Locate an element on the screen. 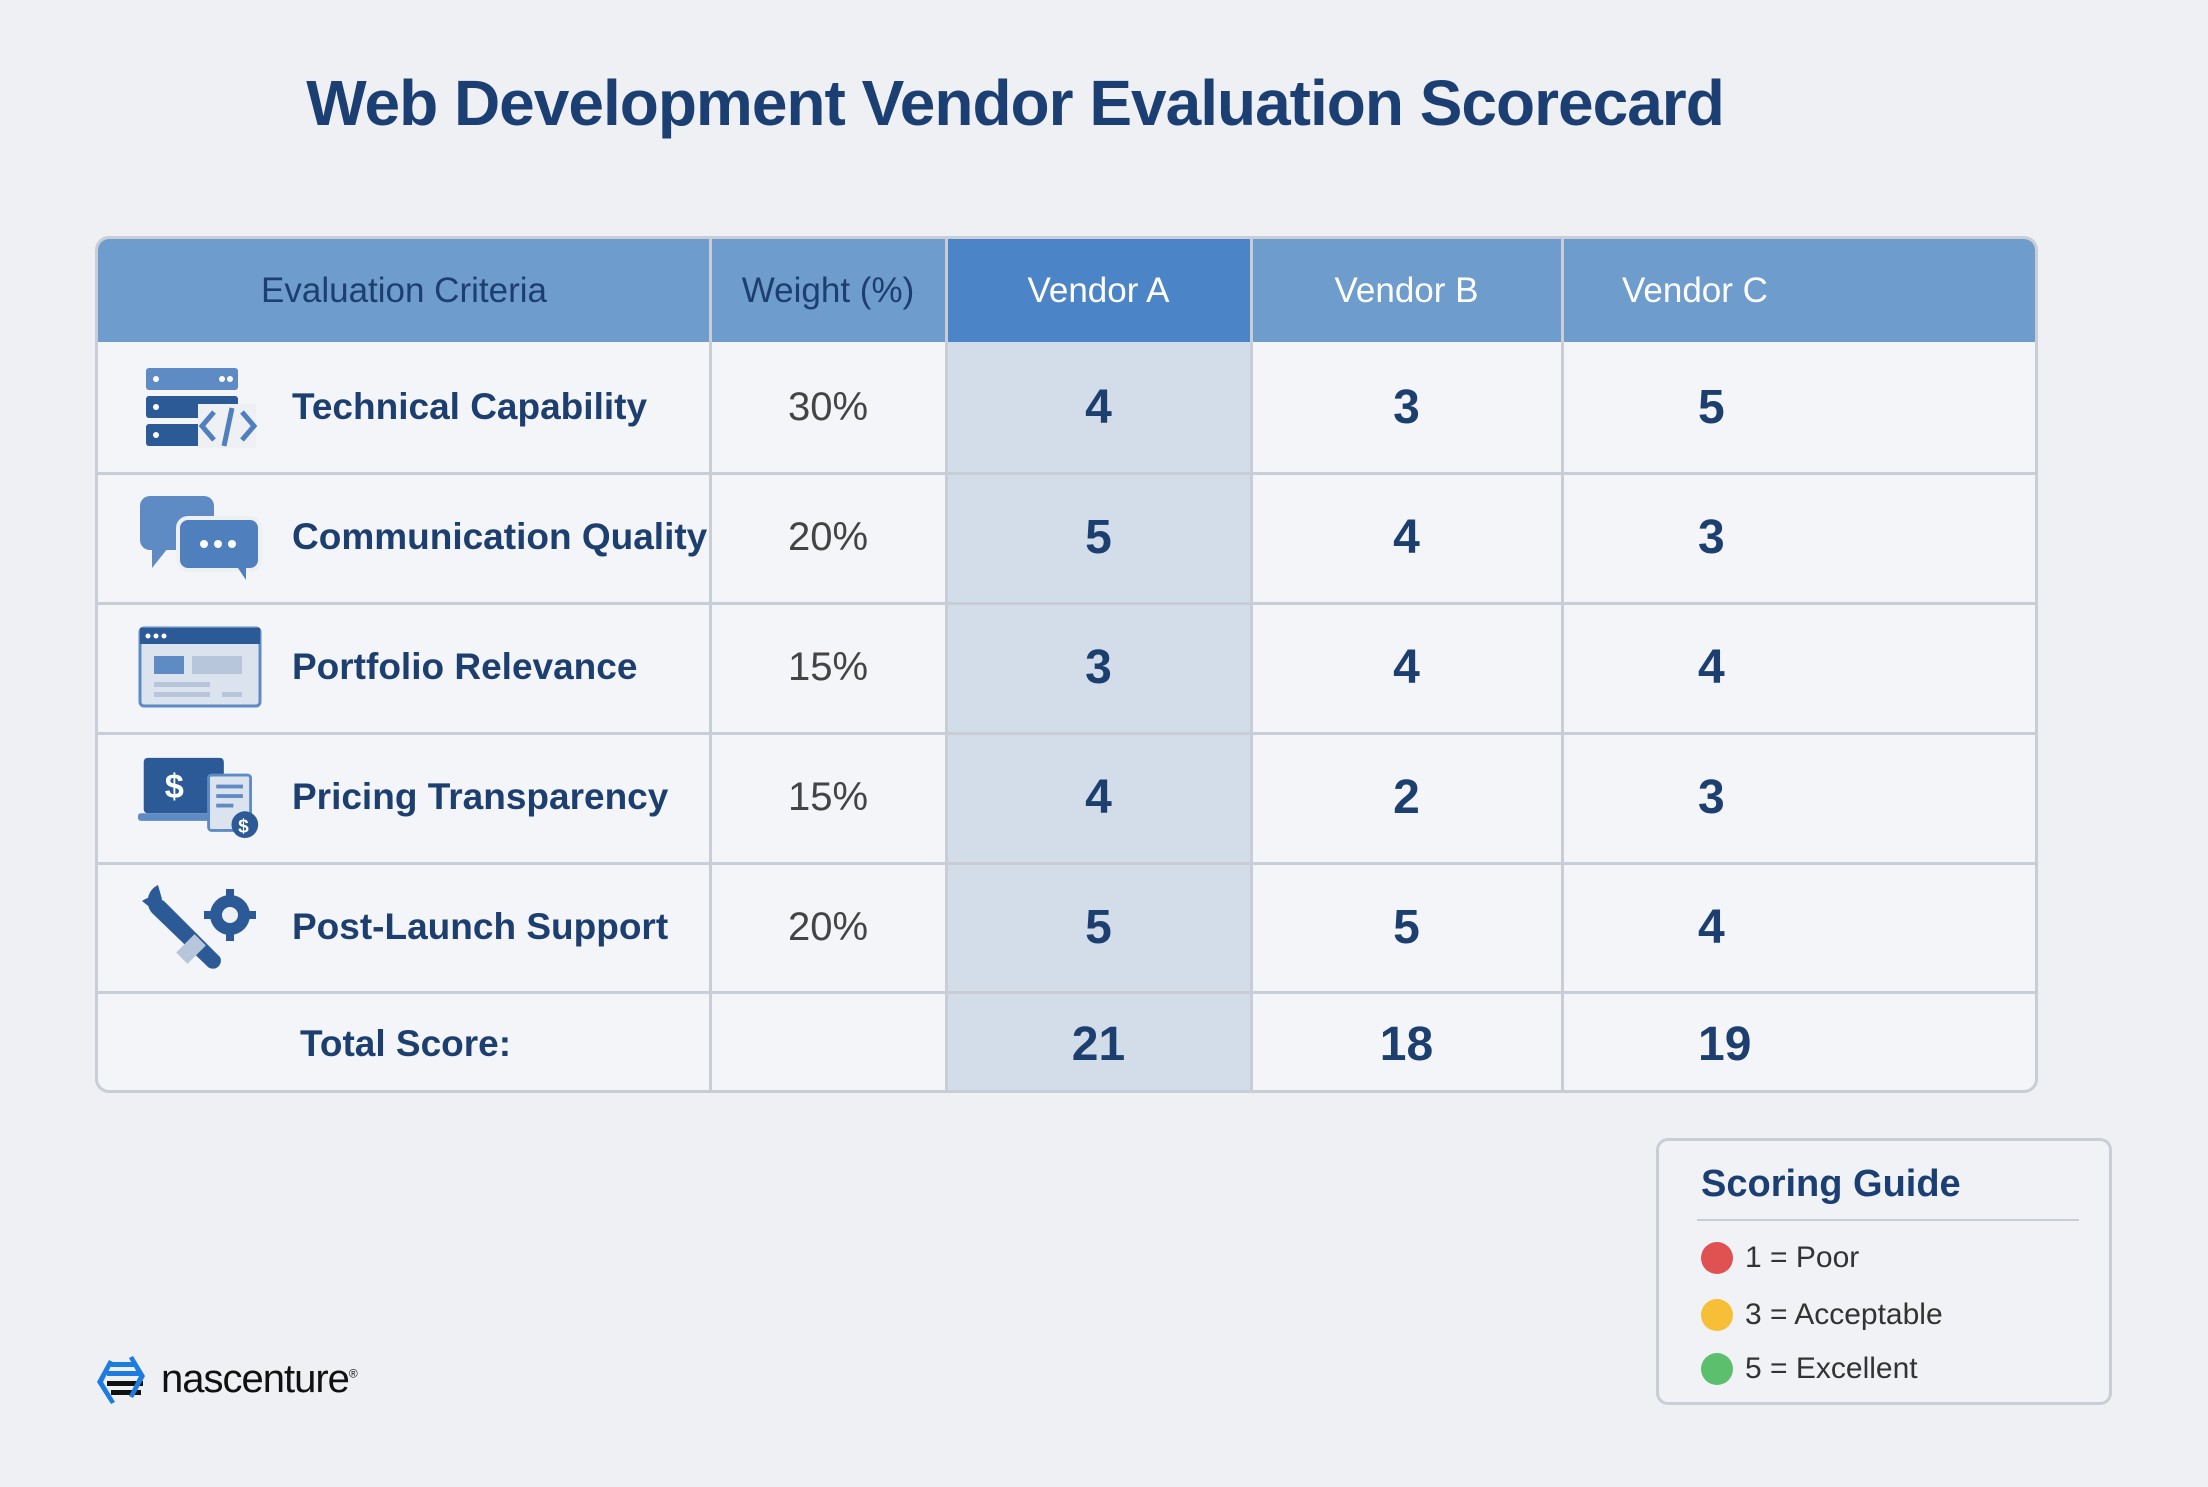 Image resolution: width=2208 pixels, height=1487 pixels. total-label: Total Score: is located at coordinates (406, 1043).